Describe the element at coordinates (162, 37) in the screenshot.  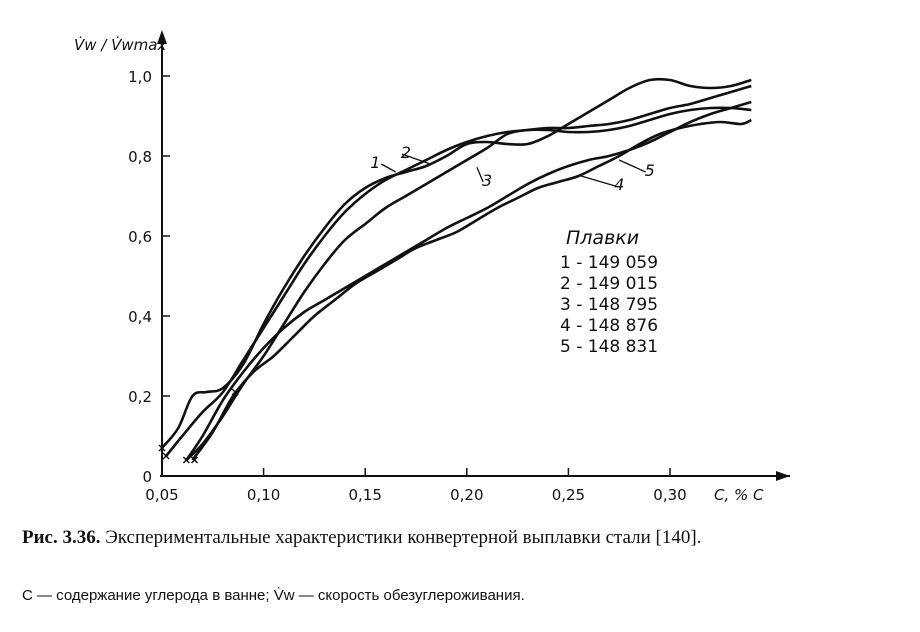
I see `y-axis-arrow` at that location.